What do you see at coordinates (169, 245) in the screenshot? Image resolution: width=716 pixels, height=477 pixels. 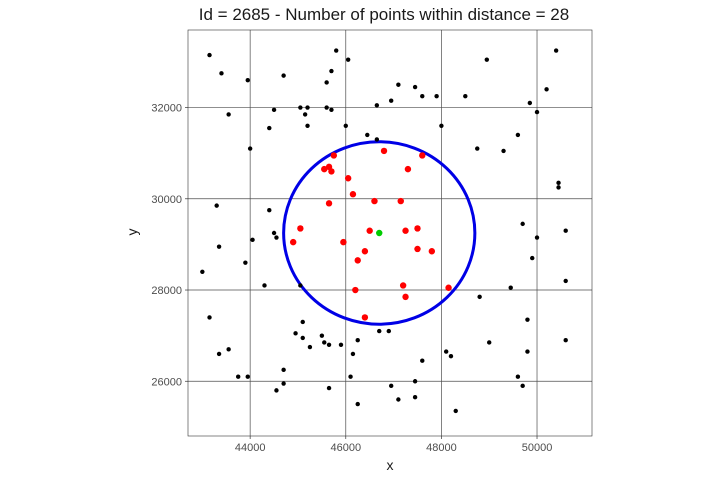 I see `y-axis-ticks: 26000 28000 30000 32000` at bounding box center [169, 245].